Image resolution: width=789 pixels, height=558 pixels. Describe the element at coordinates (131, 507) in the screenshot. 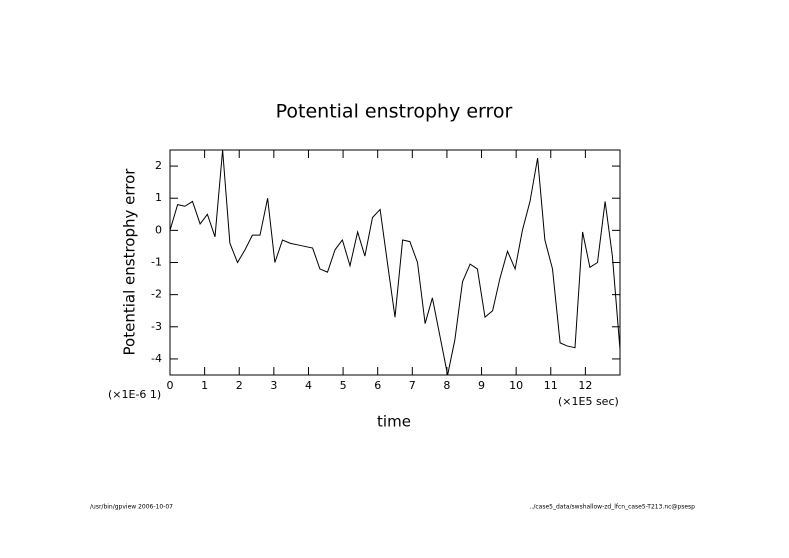

I see `footer-left: /usr/bin/gpview 2006-10-07` at that location.